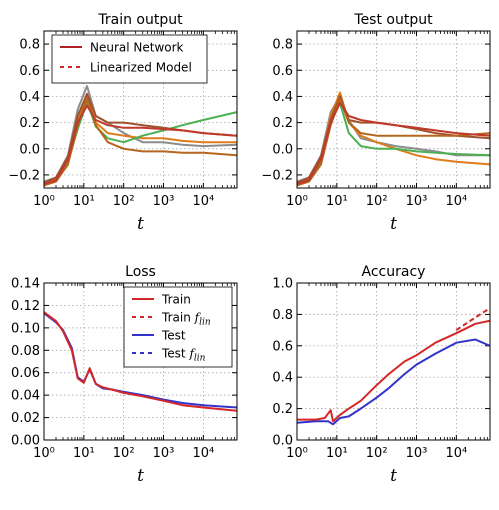  Describe the element at coordinates (140, 272) in the screenshot. I see `chart-title: Loss` at that location.